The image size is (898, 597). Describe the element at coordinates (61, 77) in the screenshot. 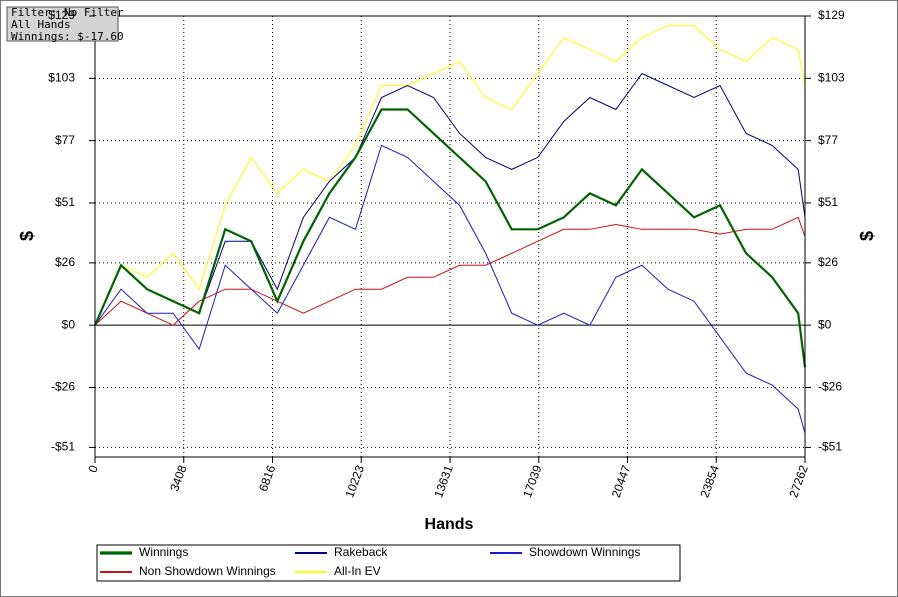

I see `y-tick-label: $103` at that location.